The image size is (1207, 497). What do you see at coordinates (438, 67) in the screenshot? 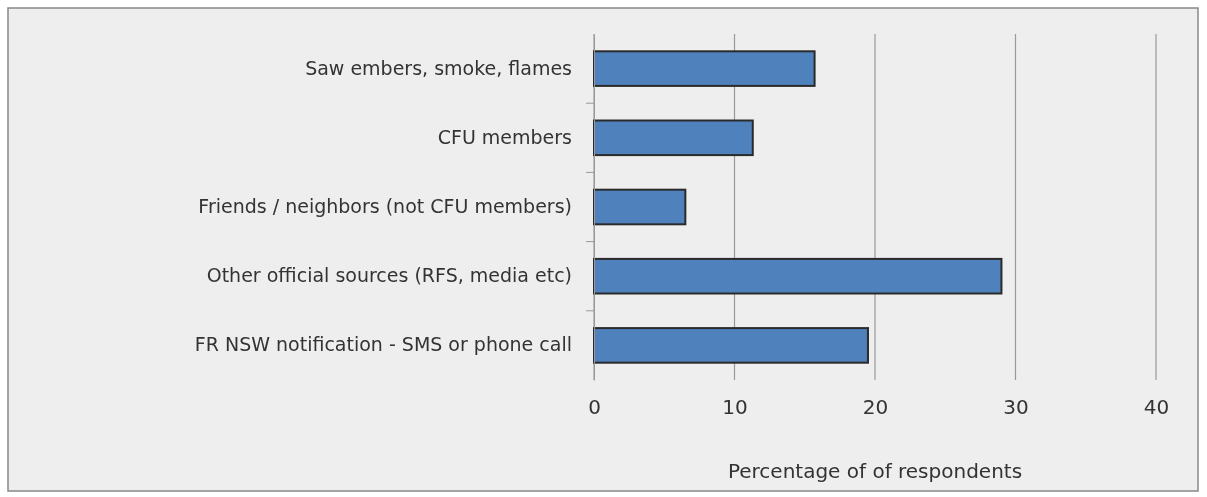
I see `y-tick-label: Saw embers, smoke, flames` at bounding box center [438, 67].